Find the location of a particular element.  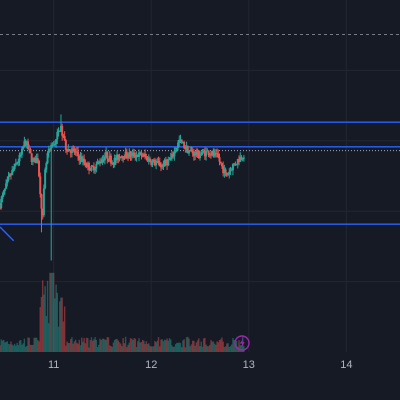

lightning-icon is located at coordinates (242, 343).